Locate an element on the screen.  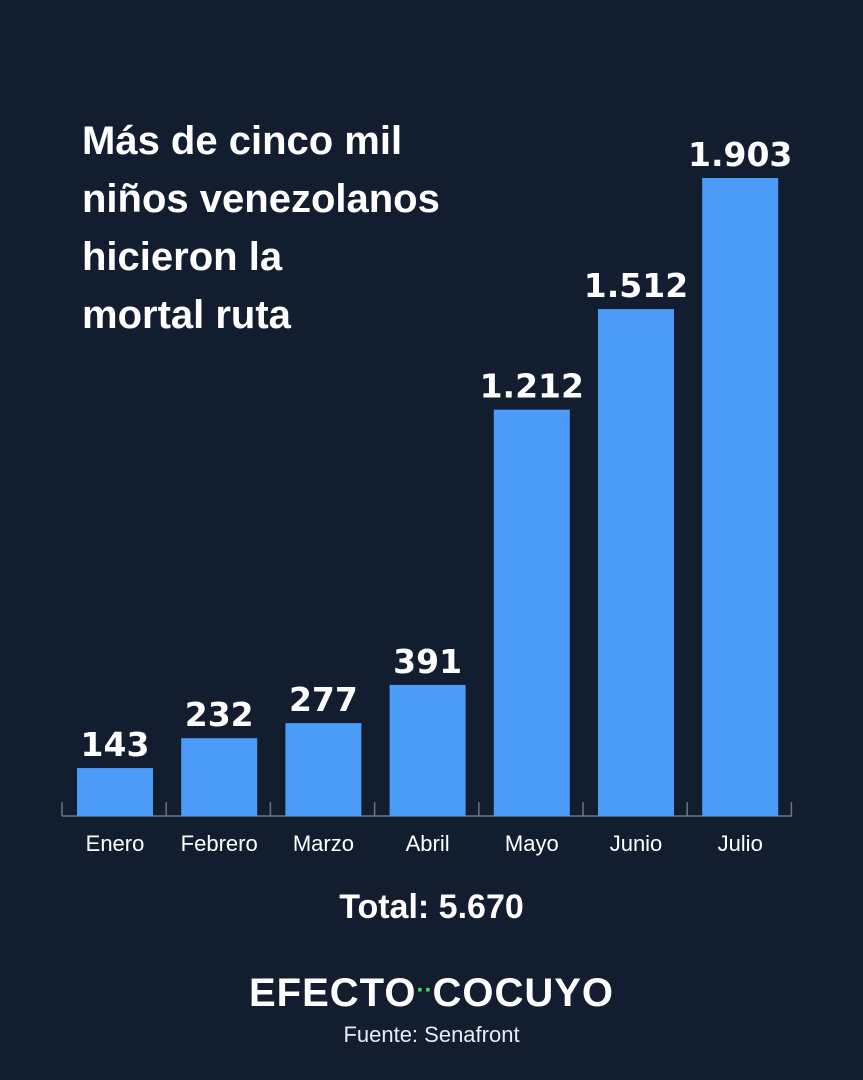
source-label: Fuente: Senafront is located at coordinates (431, 1034).